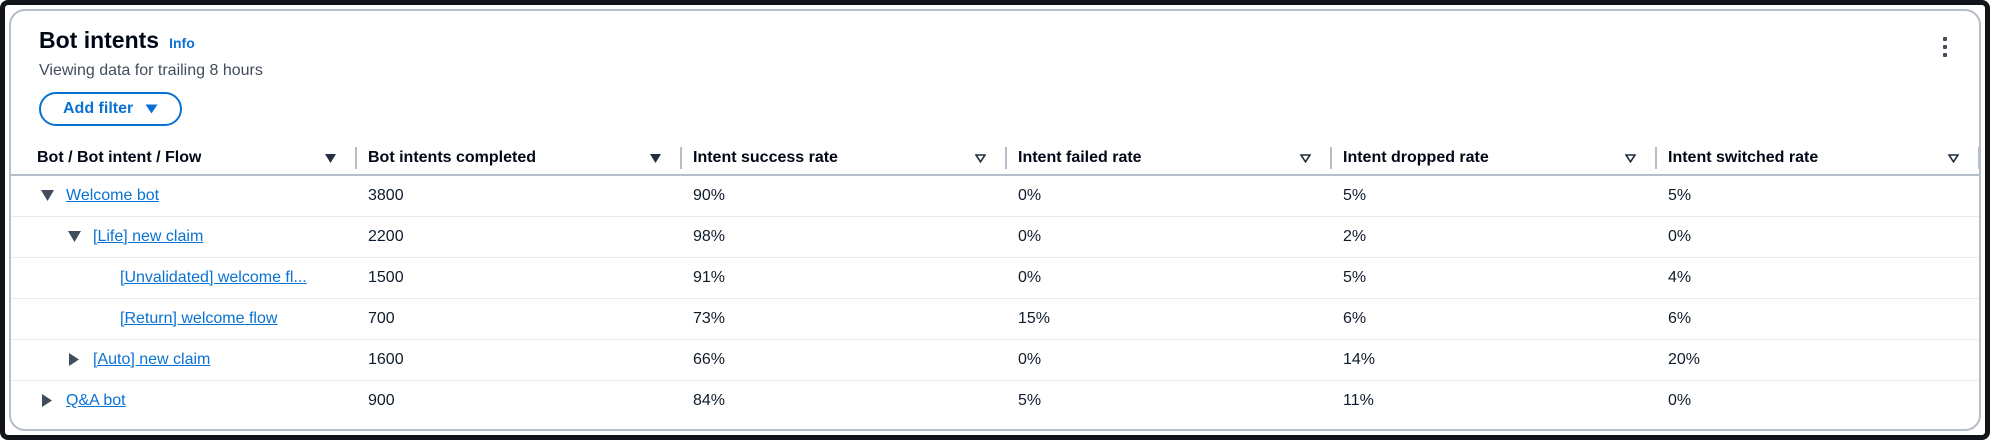  I want to click on add-filter-label: Add filter, so click(98, 108).